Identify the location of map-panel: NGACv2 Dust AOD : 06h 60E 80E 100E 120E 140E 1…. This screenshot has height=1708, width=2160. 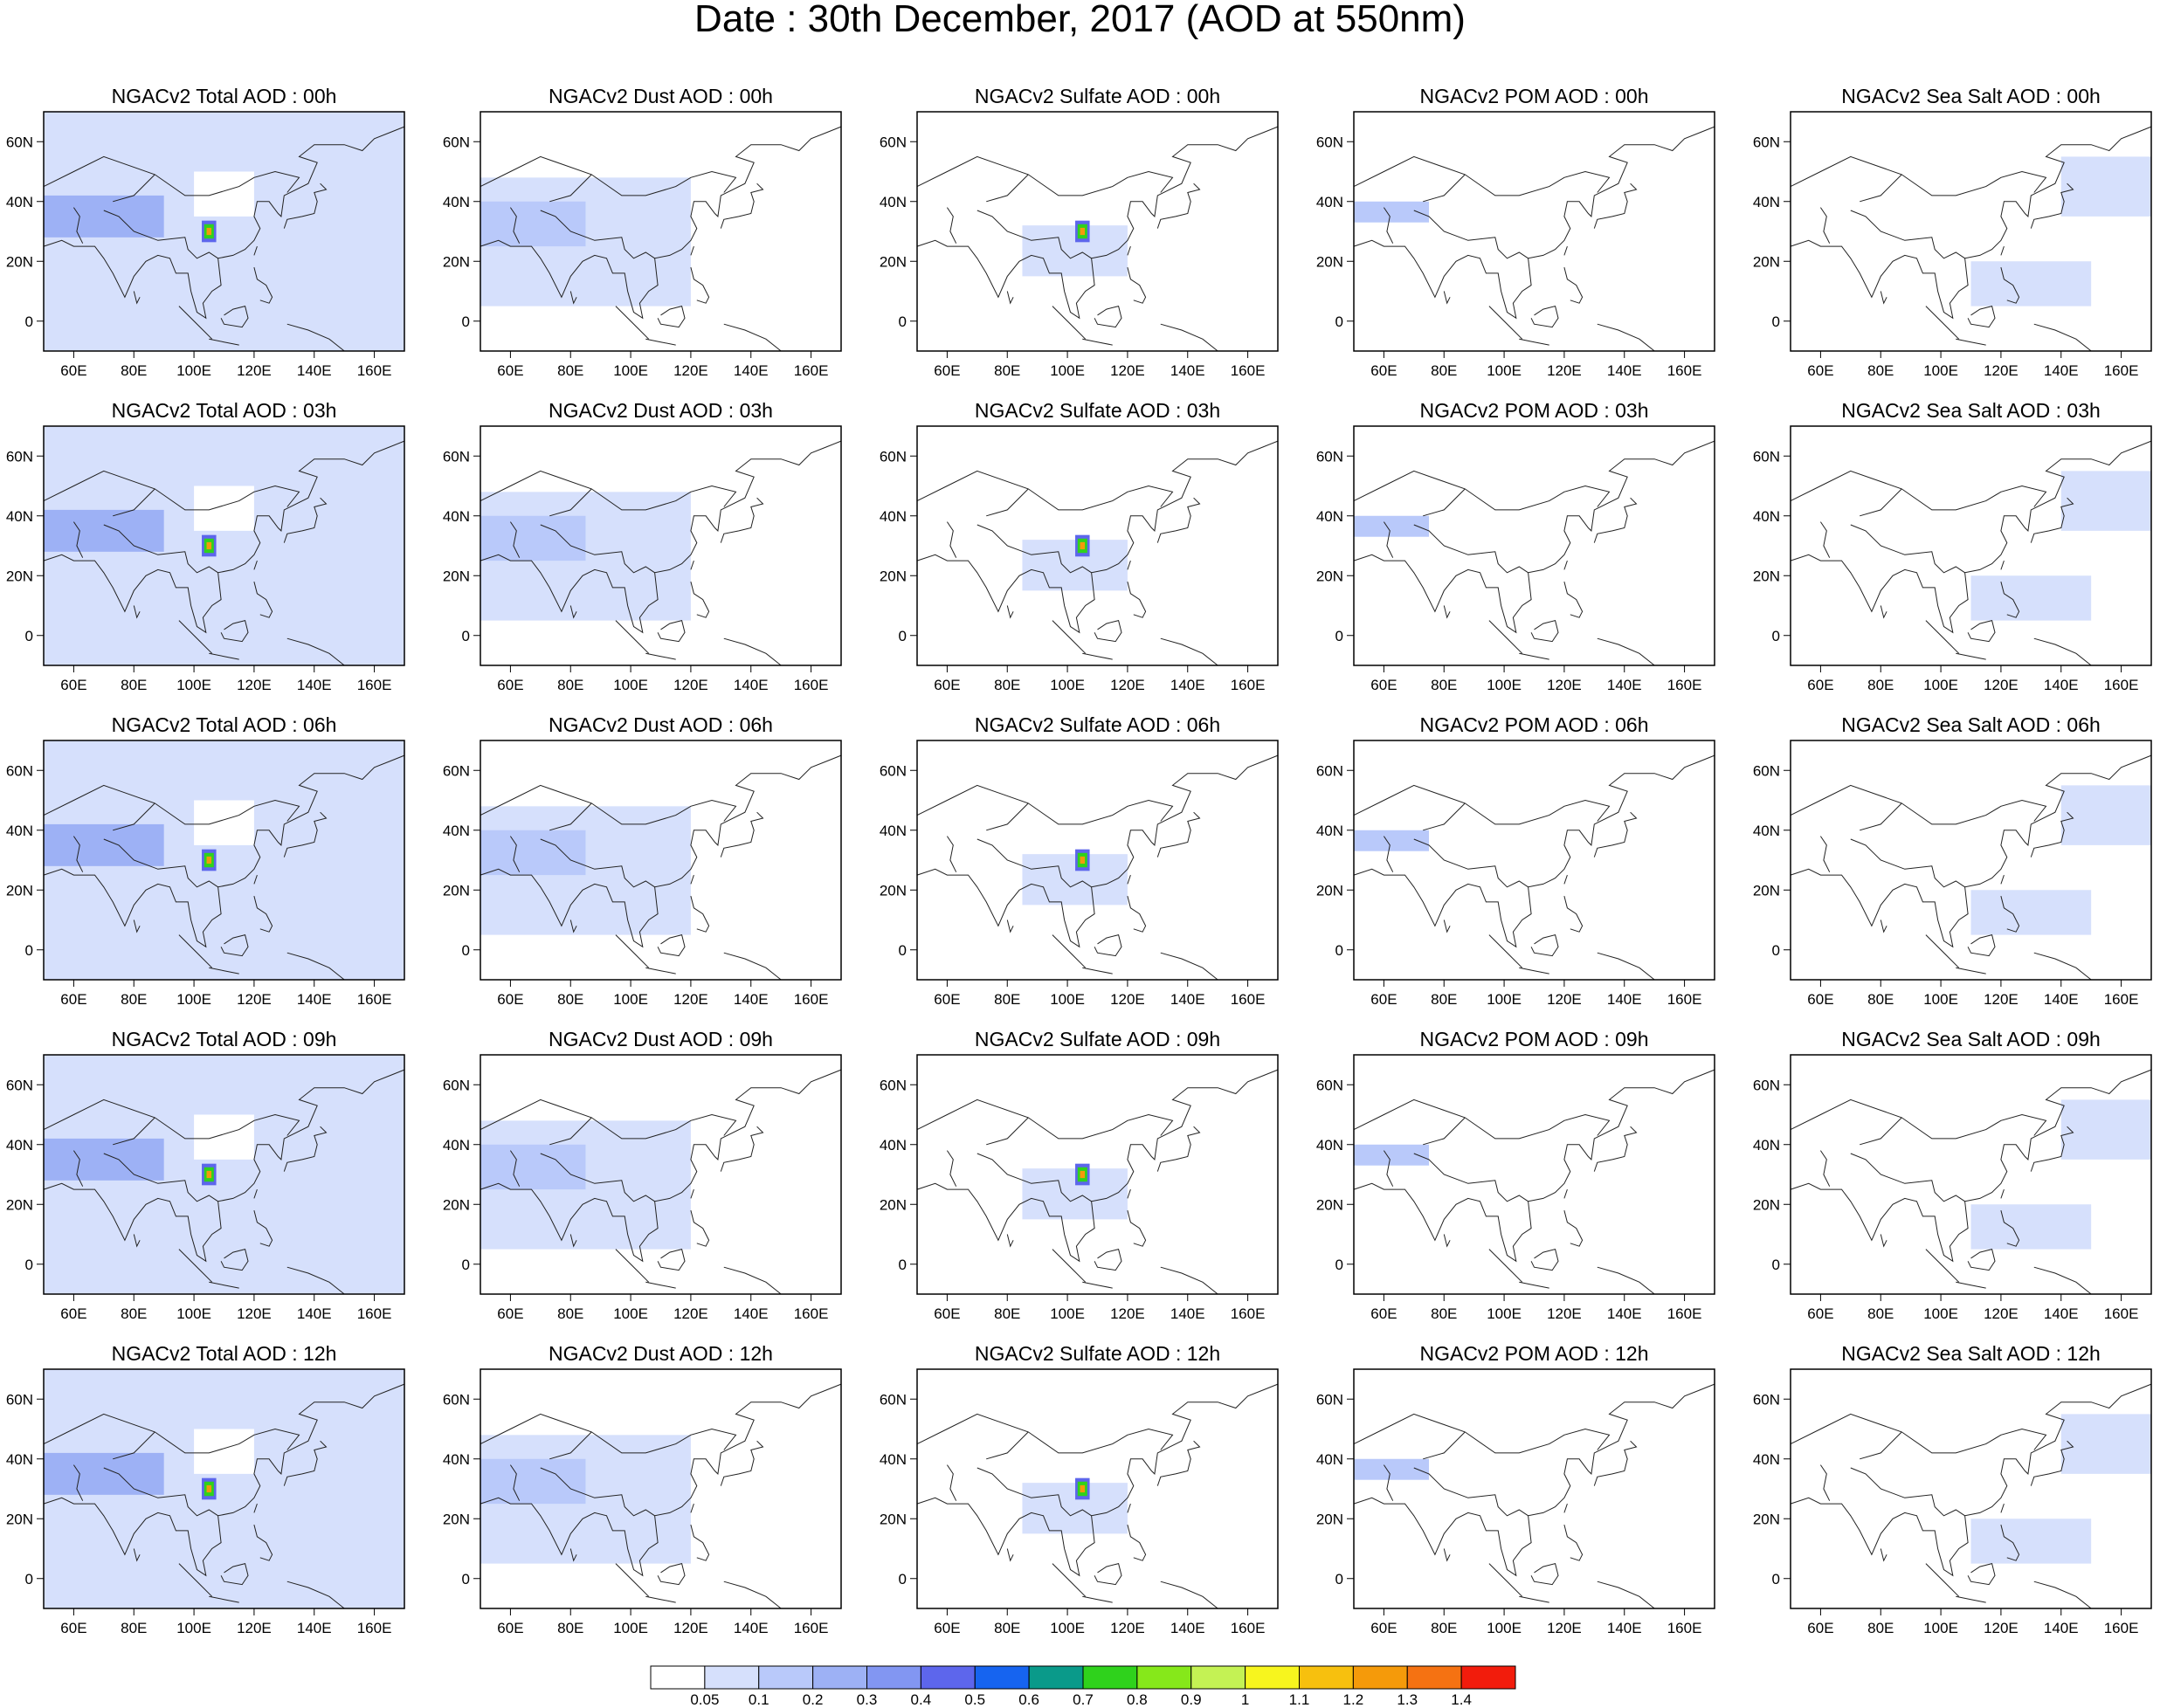
(642, 860).